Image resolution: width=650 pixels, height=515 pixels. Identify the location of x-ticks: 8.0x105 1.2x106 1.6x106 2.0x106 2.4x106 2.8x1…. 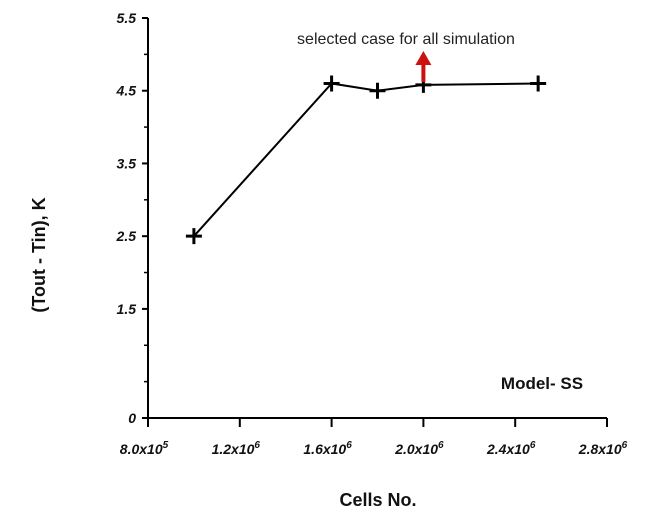
(374, 437).